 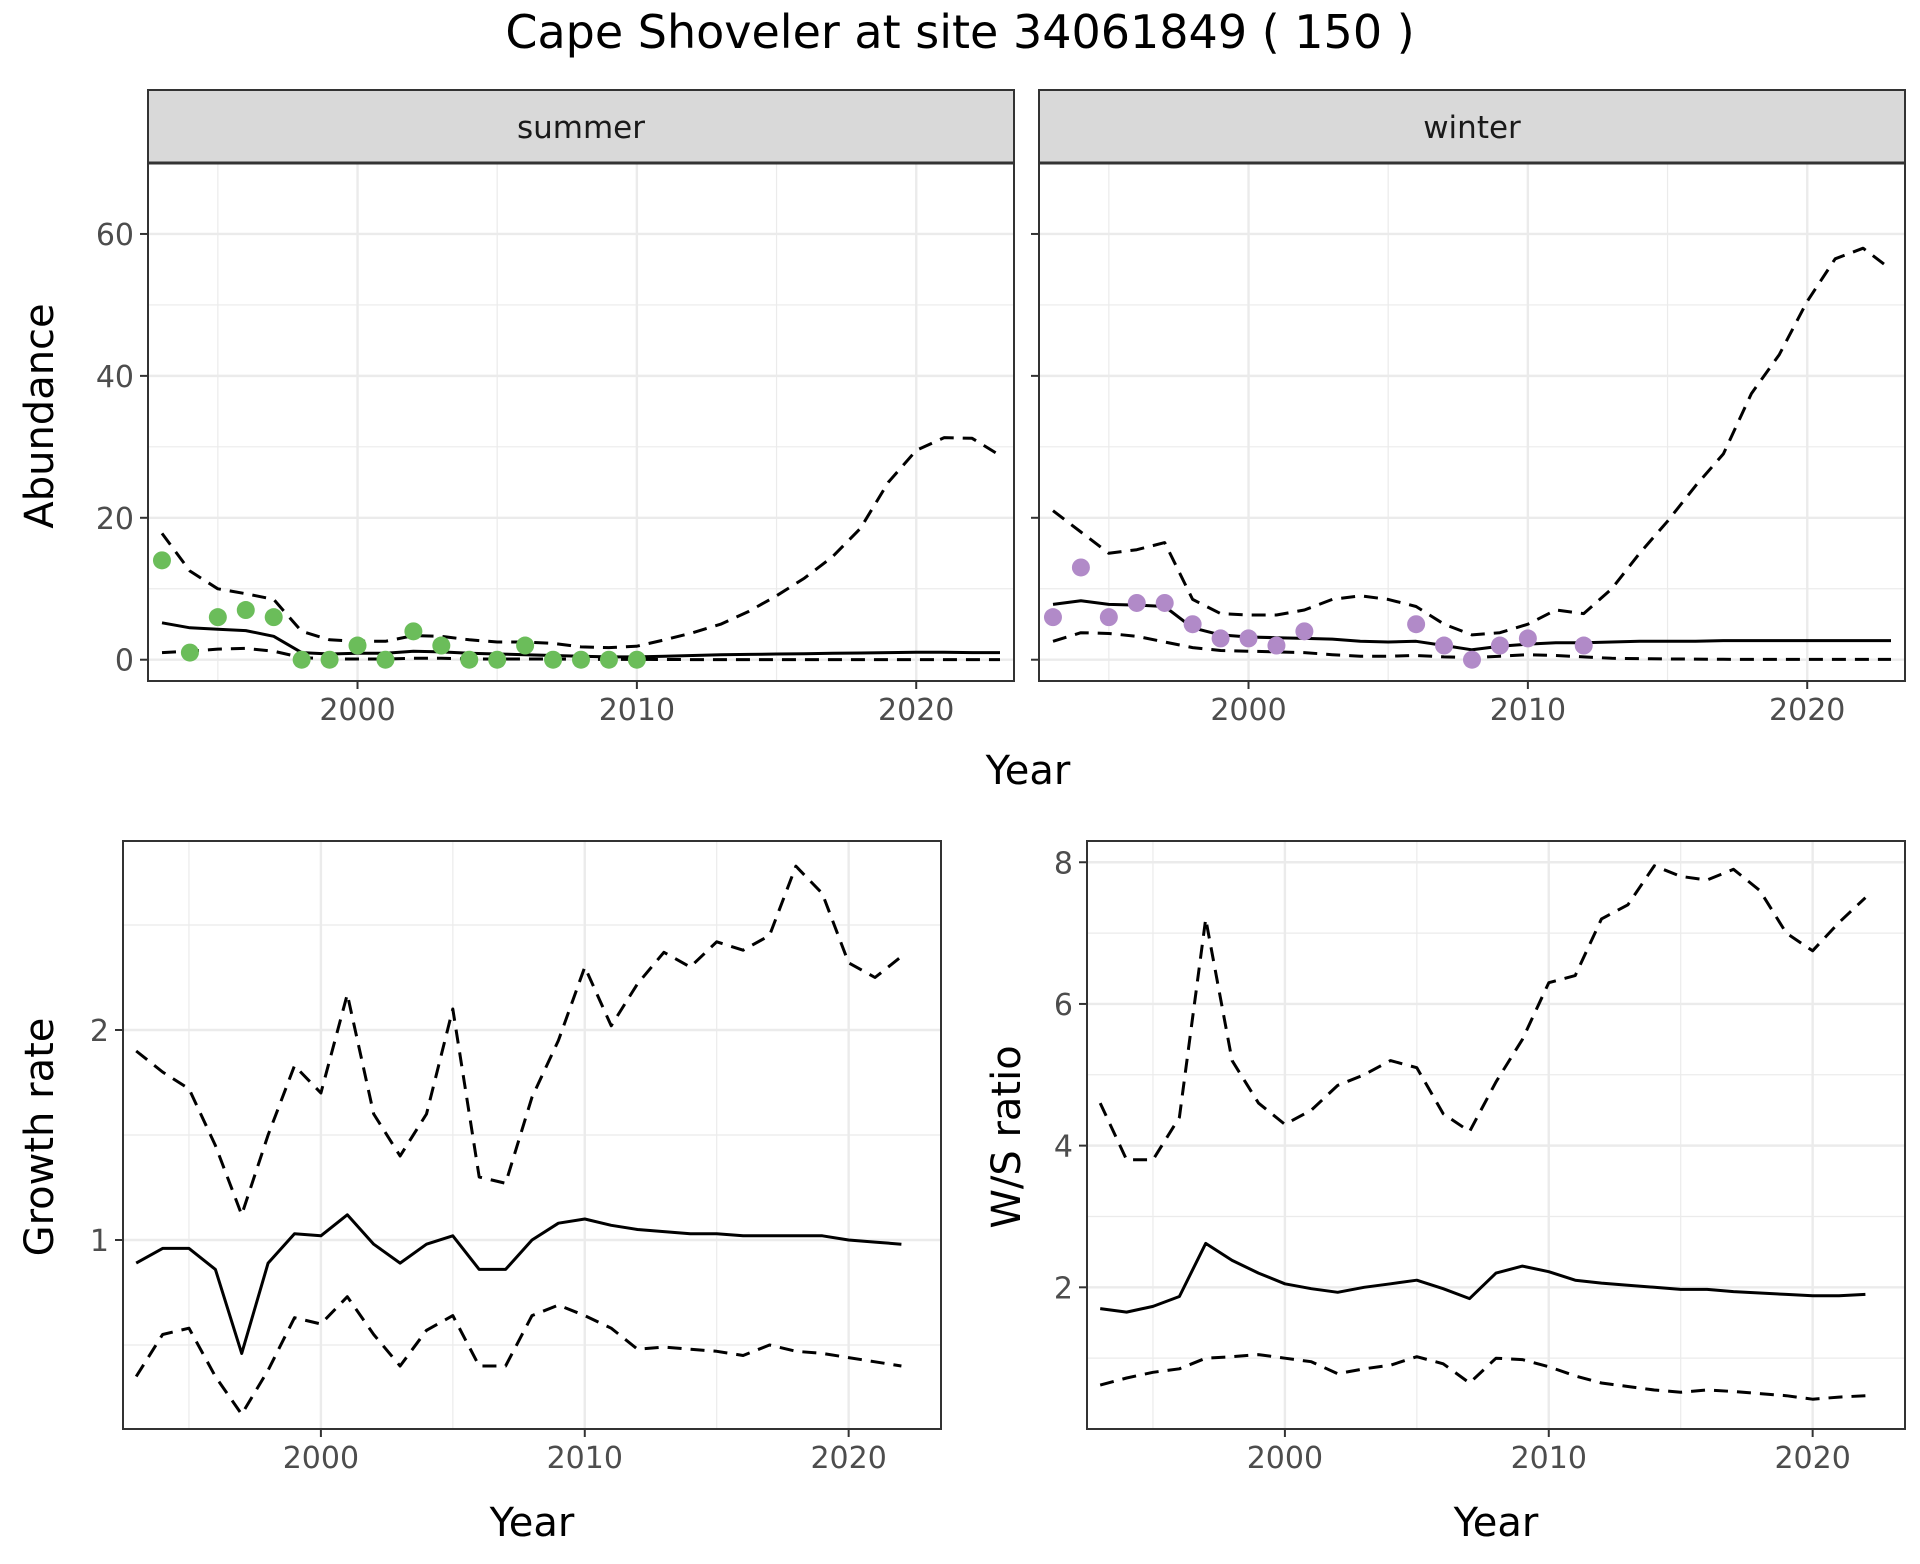 What do you see at coordinates (115, 235) in the screenshot?
I see `y-tick-label: 60` at bounding box center [115, 235].